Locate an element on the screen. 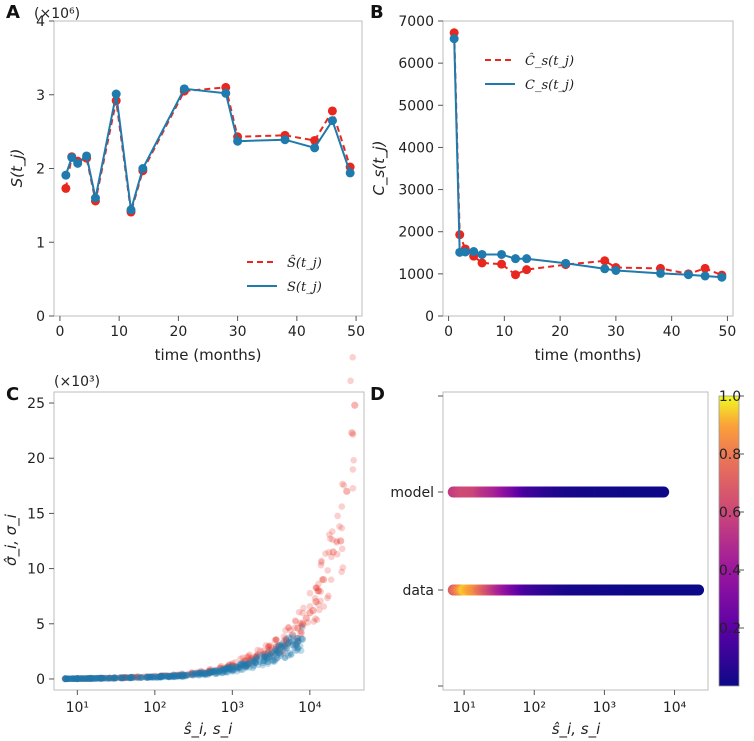 The width and height of the screenshot is (754, 741). y-tick-label: 4 is located at coordinates (40, 22).